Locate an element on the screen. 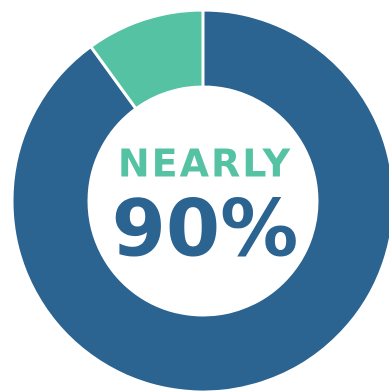  center-value-label: 90% is located at coordinates (205, 229).